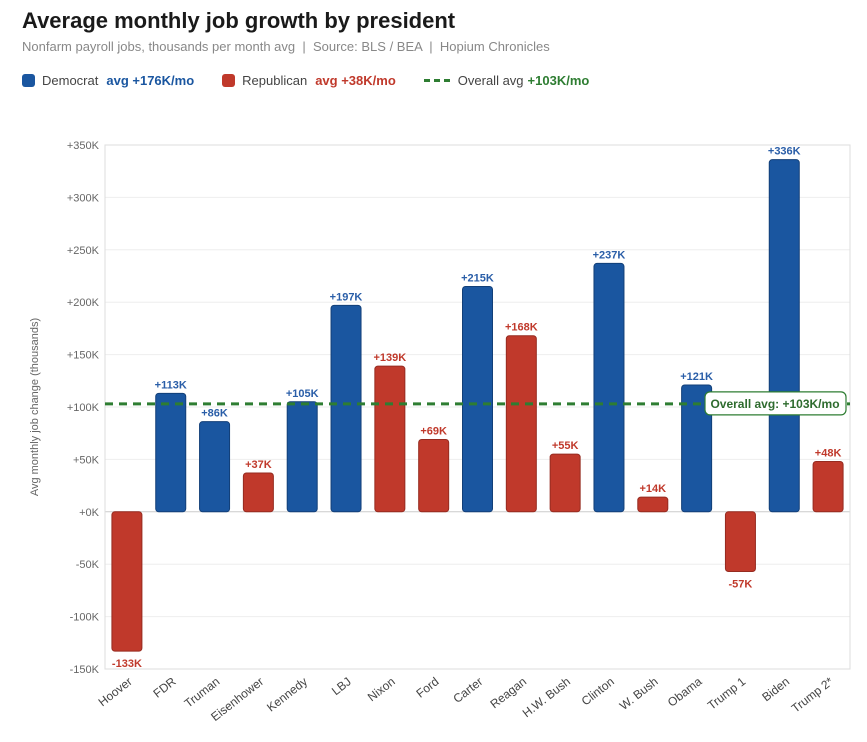 This screenshot has width=867, height=742. What do you see at coordinates (775, 689) in the screenshot?
I see `x-tick-label: Biden` at bounding box center [775, 689].